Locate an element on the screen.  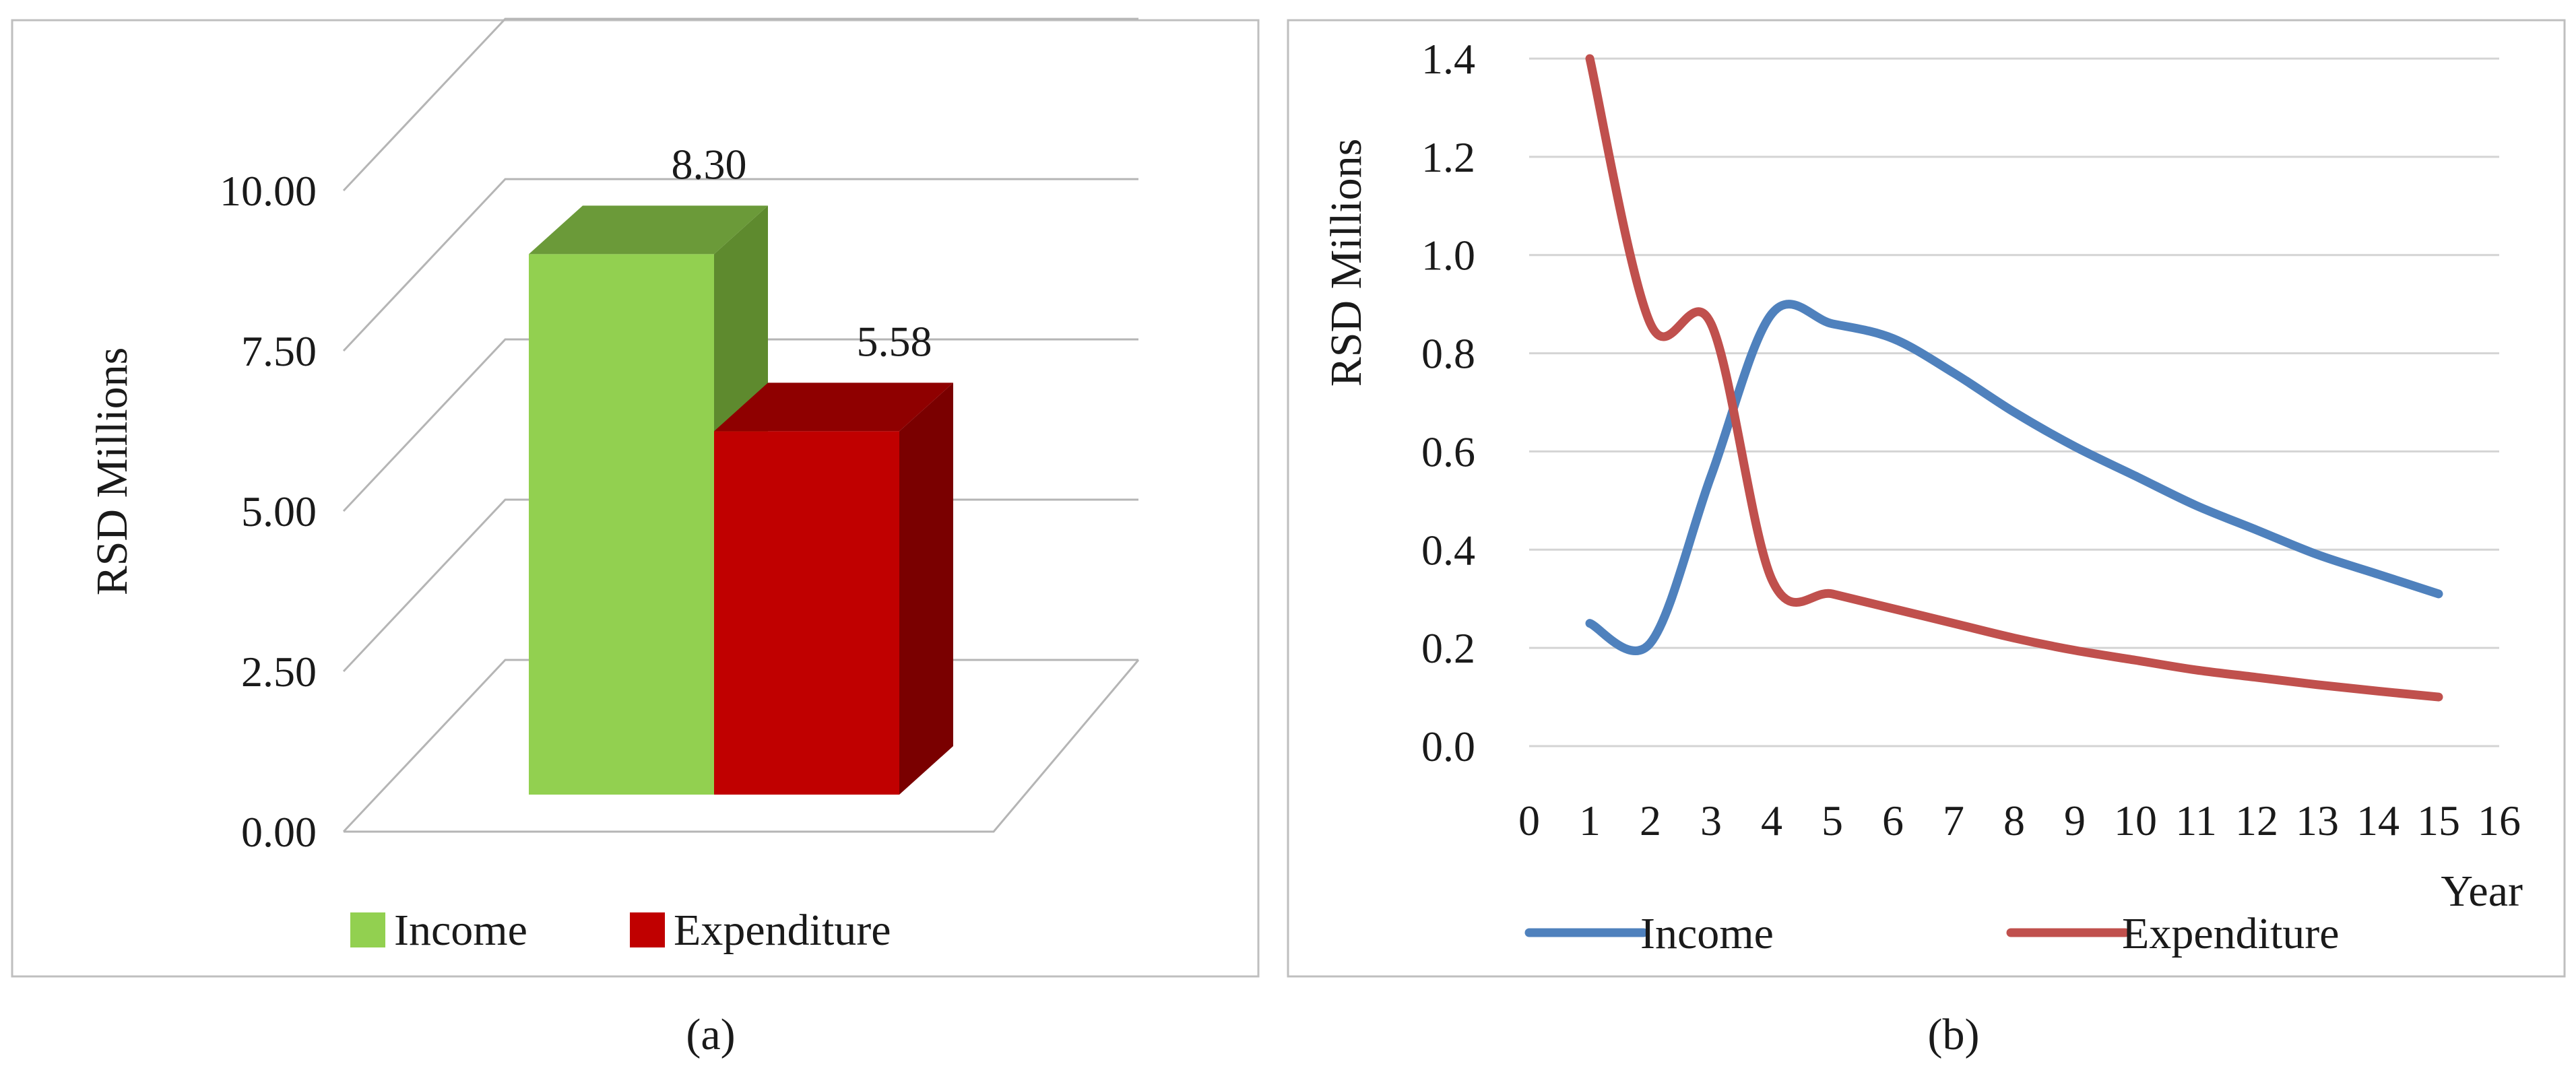
bar-data-label: 5.58 is located at coordinates (895, 341).